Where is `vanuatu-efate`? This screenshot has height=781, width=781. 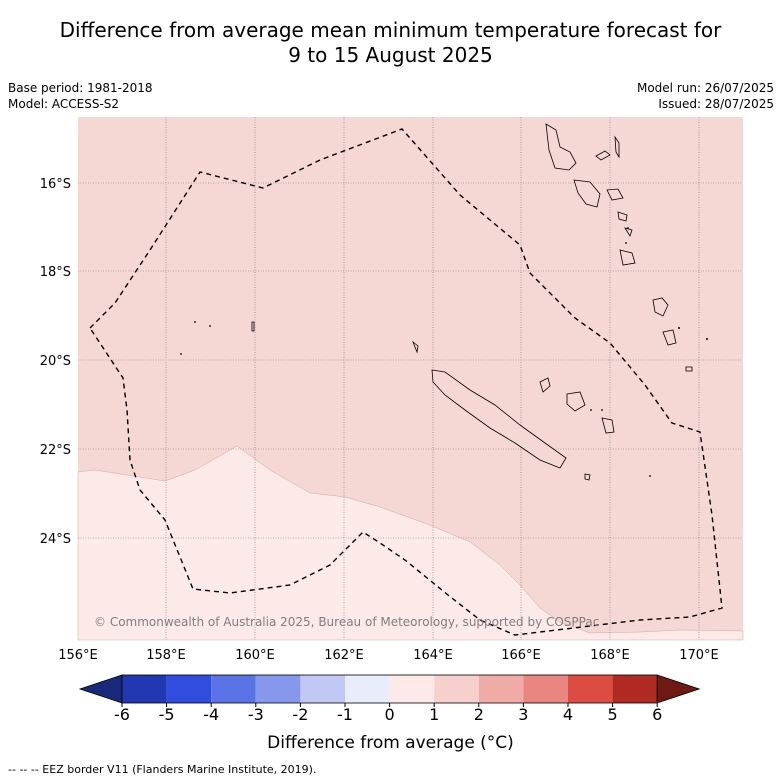
vanuatu-efate is located at coordinates (622, 216).